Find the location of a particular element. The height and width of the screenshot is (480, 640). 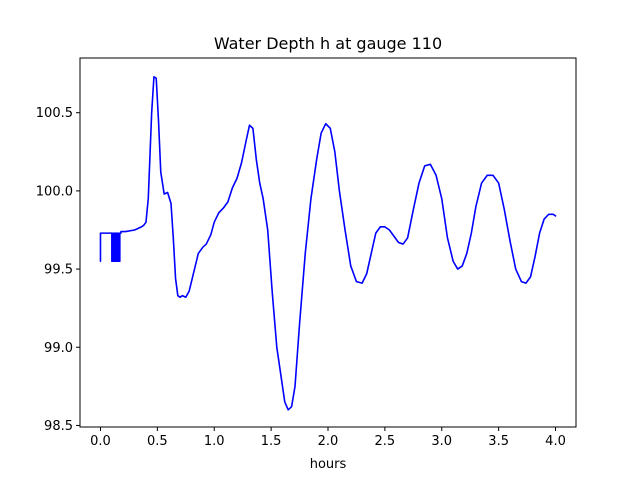

y-tick-label: 100.0 is located at coordinates (54, 191).